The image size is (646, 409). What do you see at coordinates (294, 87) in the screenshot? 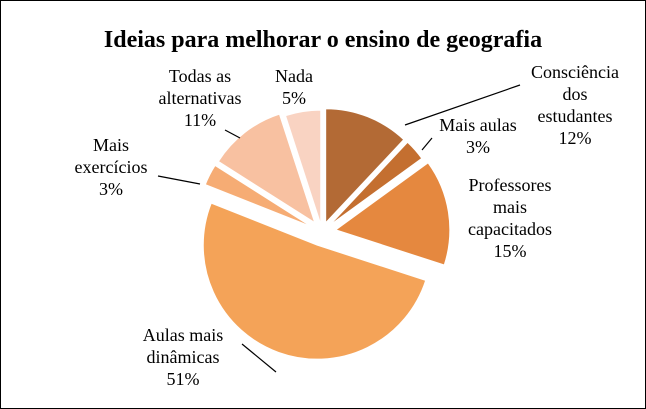
I see `data-label-6: Nada 5%` at bounding box center [294, 87].